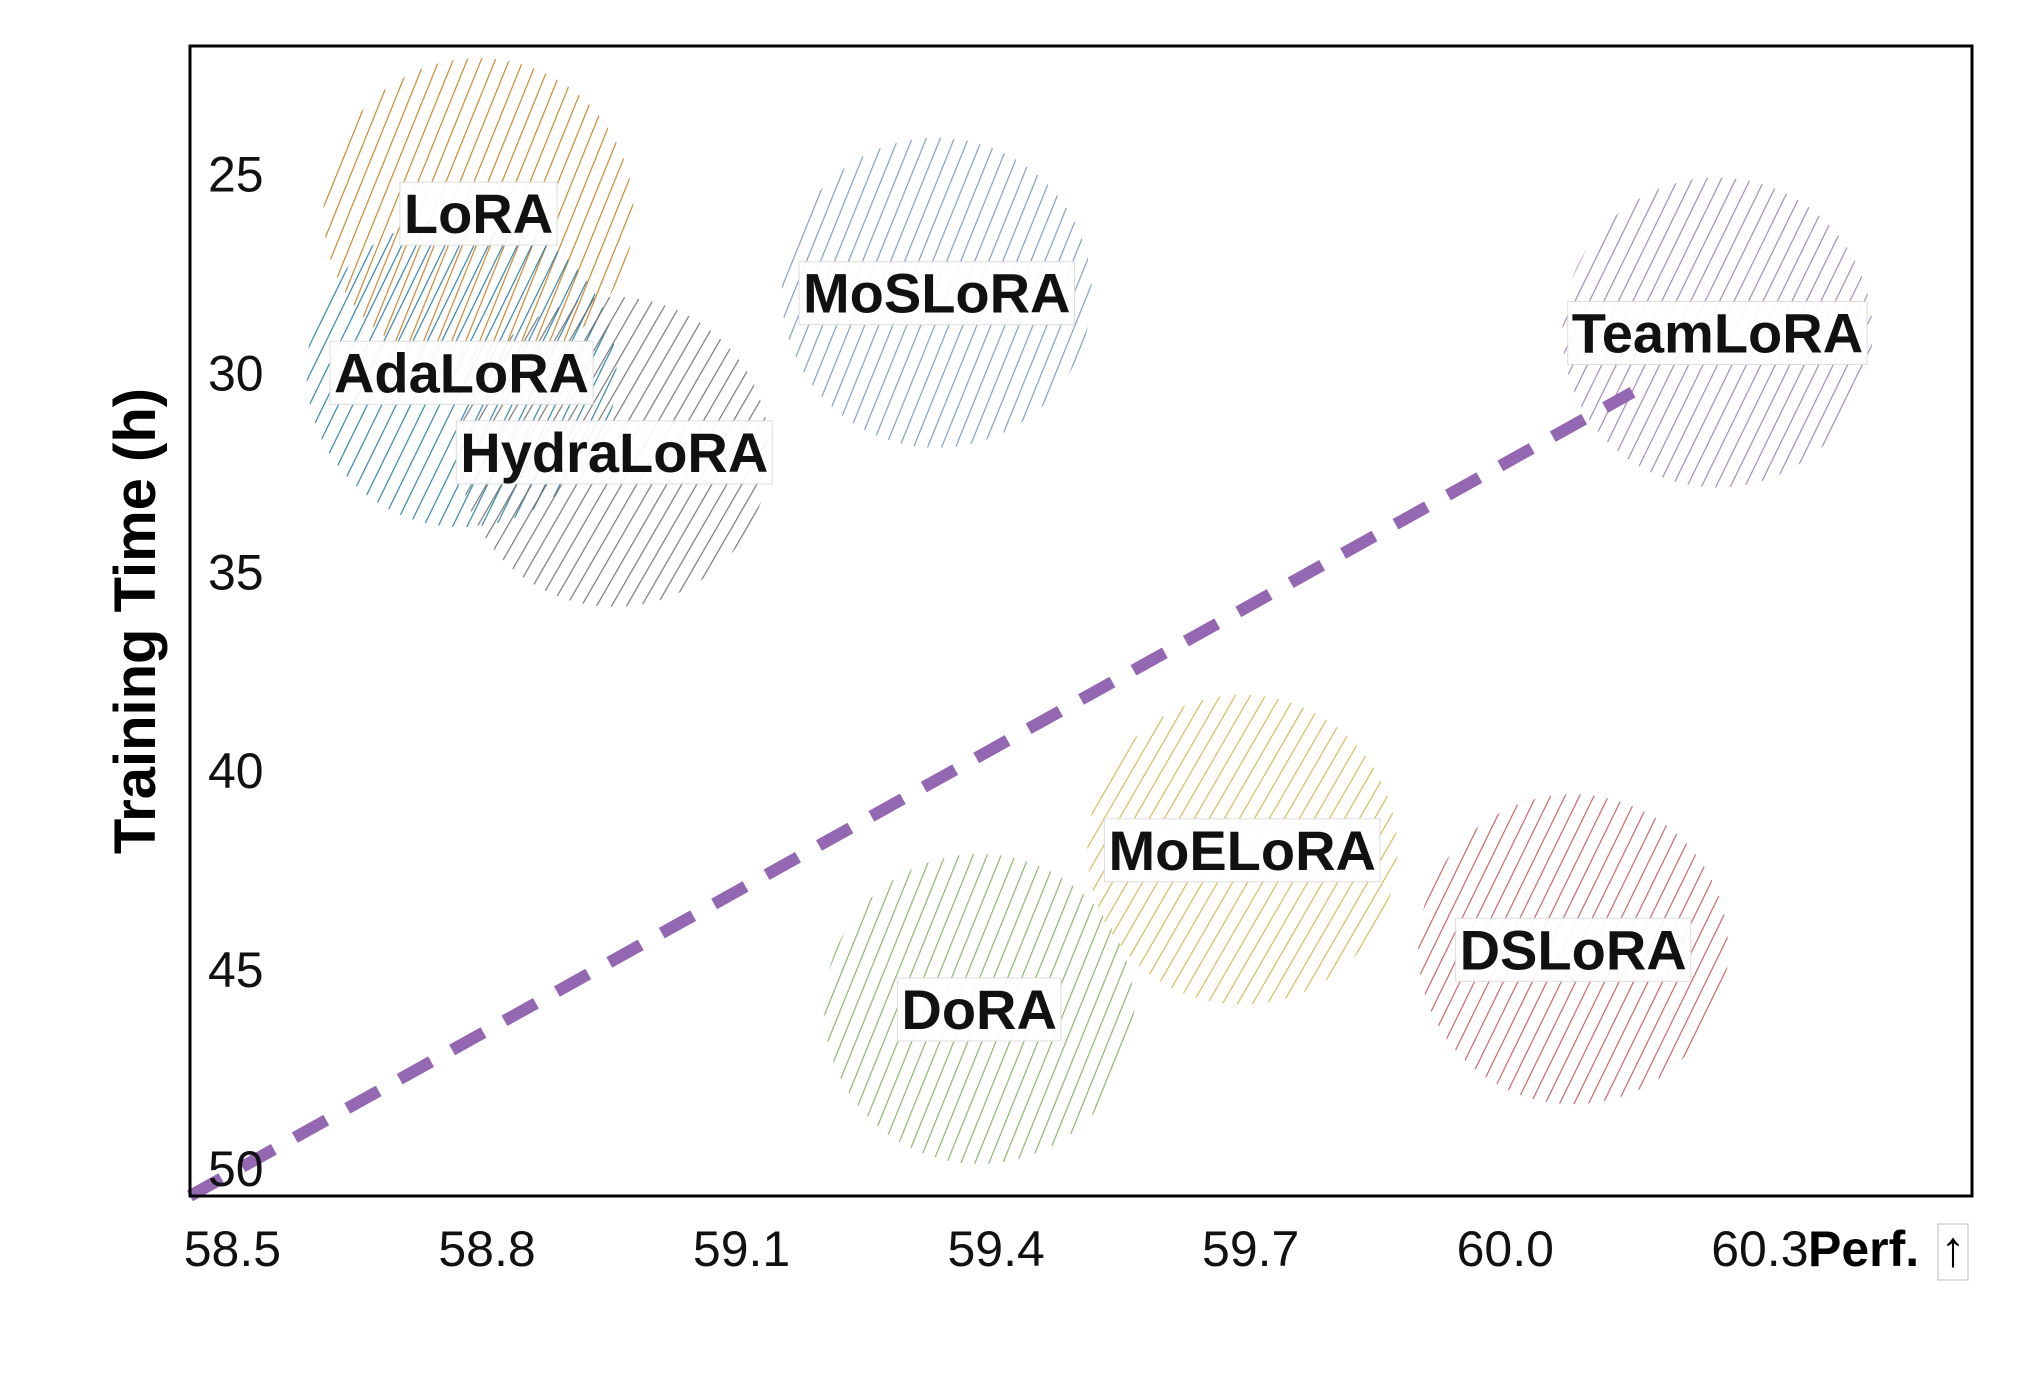  I want to click on label-adalora: AdaLoRA, so click(461, 372).